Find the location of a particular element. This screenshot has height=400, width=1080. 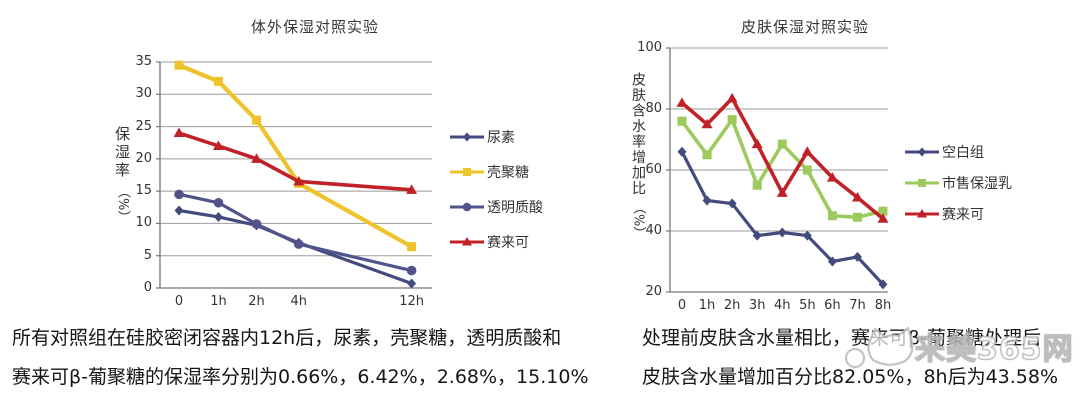

legend-item: 空白组 is located at coordinates (958, 152).